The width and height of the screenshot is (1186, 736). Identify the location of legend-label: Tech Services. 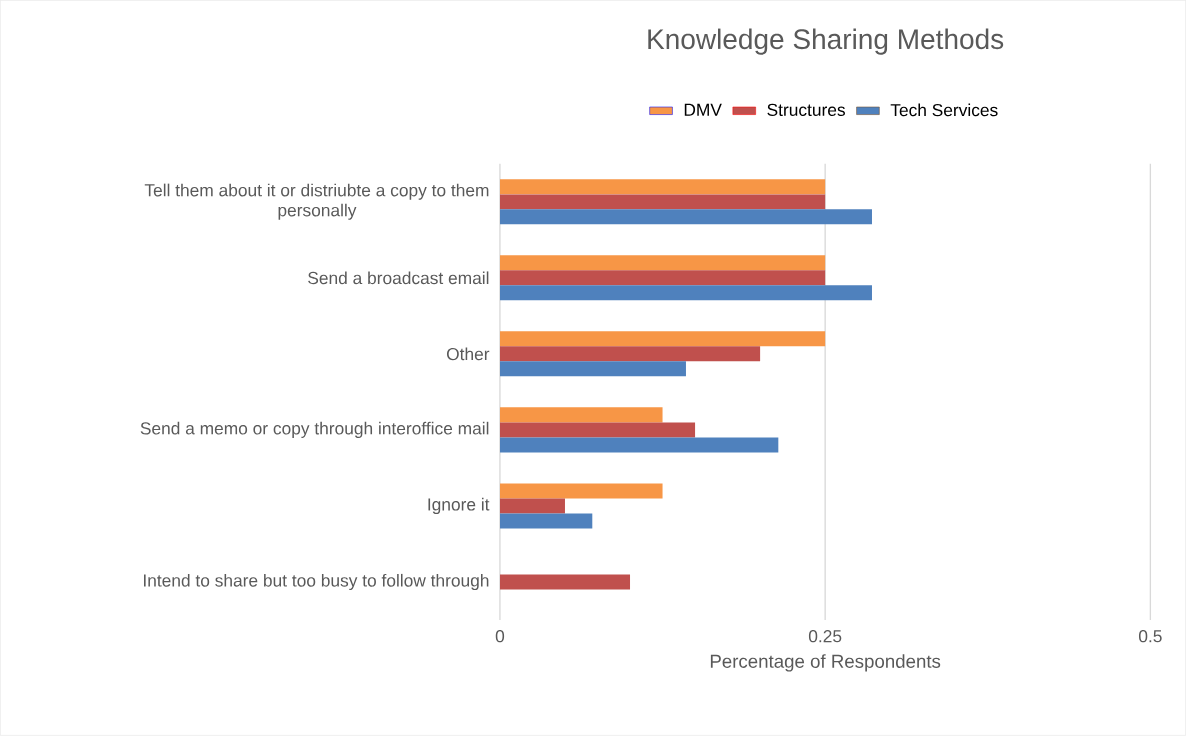
(944, 110).